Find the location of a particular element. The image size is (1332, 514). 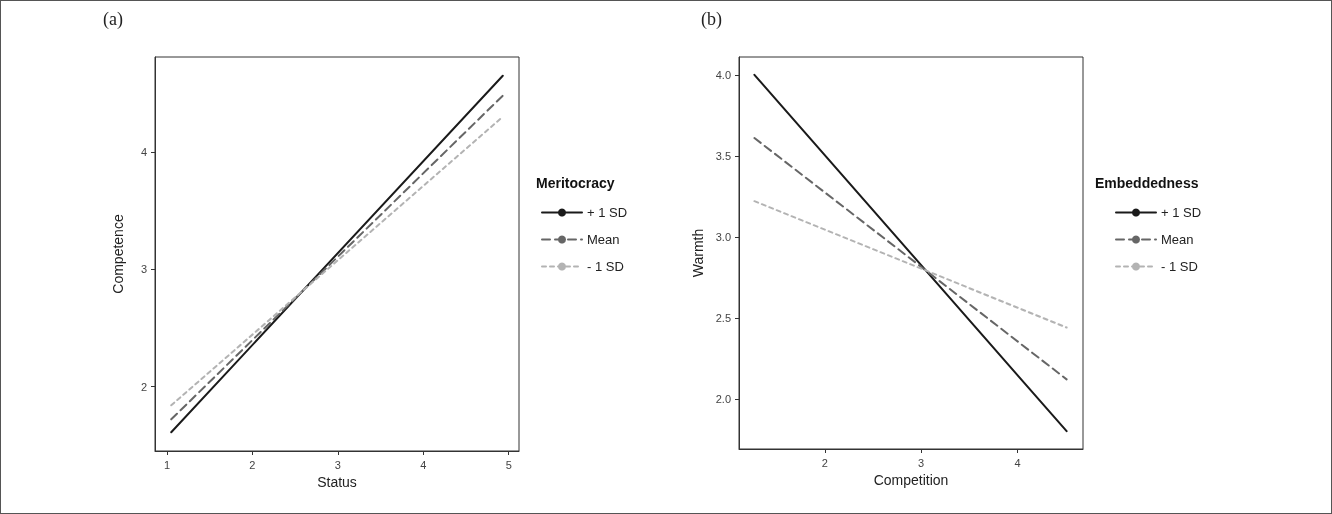

x-tick-label: 1 is located at coordinates (167, 464).